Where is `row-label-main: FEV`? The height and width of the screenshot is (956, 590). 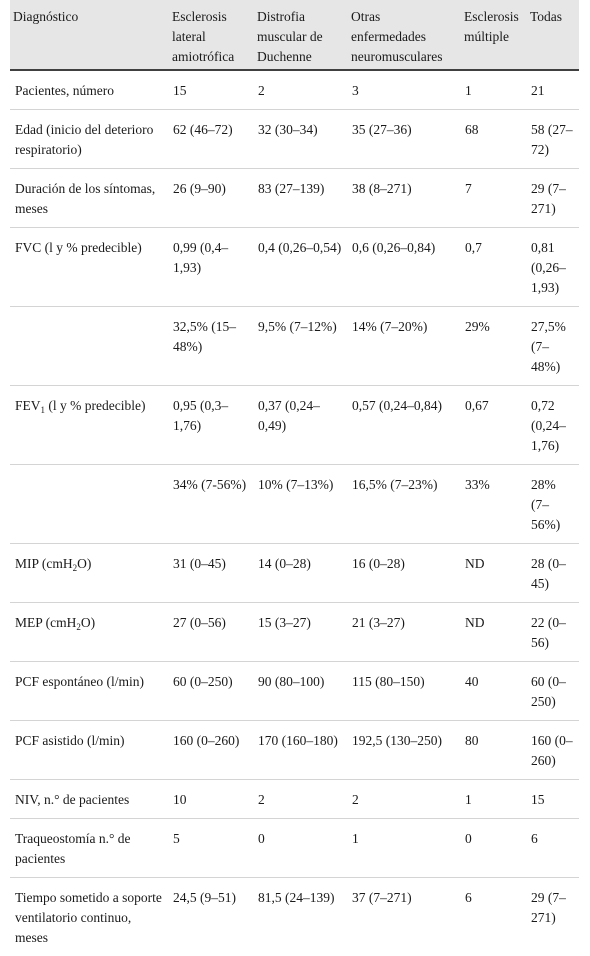
row-label-main: FEV is located at coordinates (28, 405).